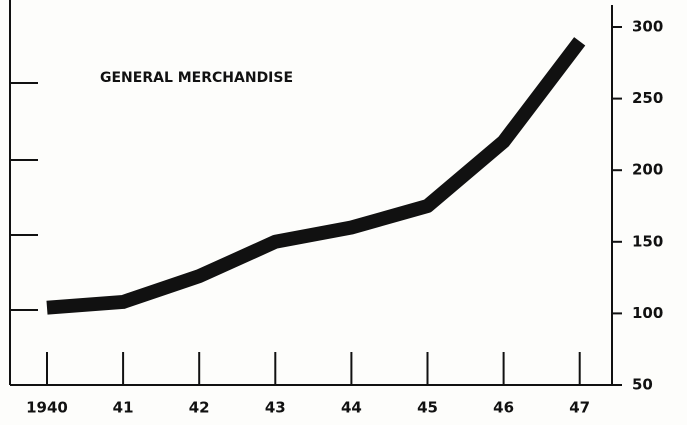 The width and height of the screenshot is (687, 425). What do you see at coordinates (24, 196) in the screenshot?
I see `left-ticks` at bounding box center [24, 196].